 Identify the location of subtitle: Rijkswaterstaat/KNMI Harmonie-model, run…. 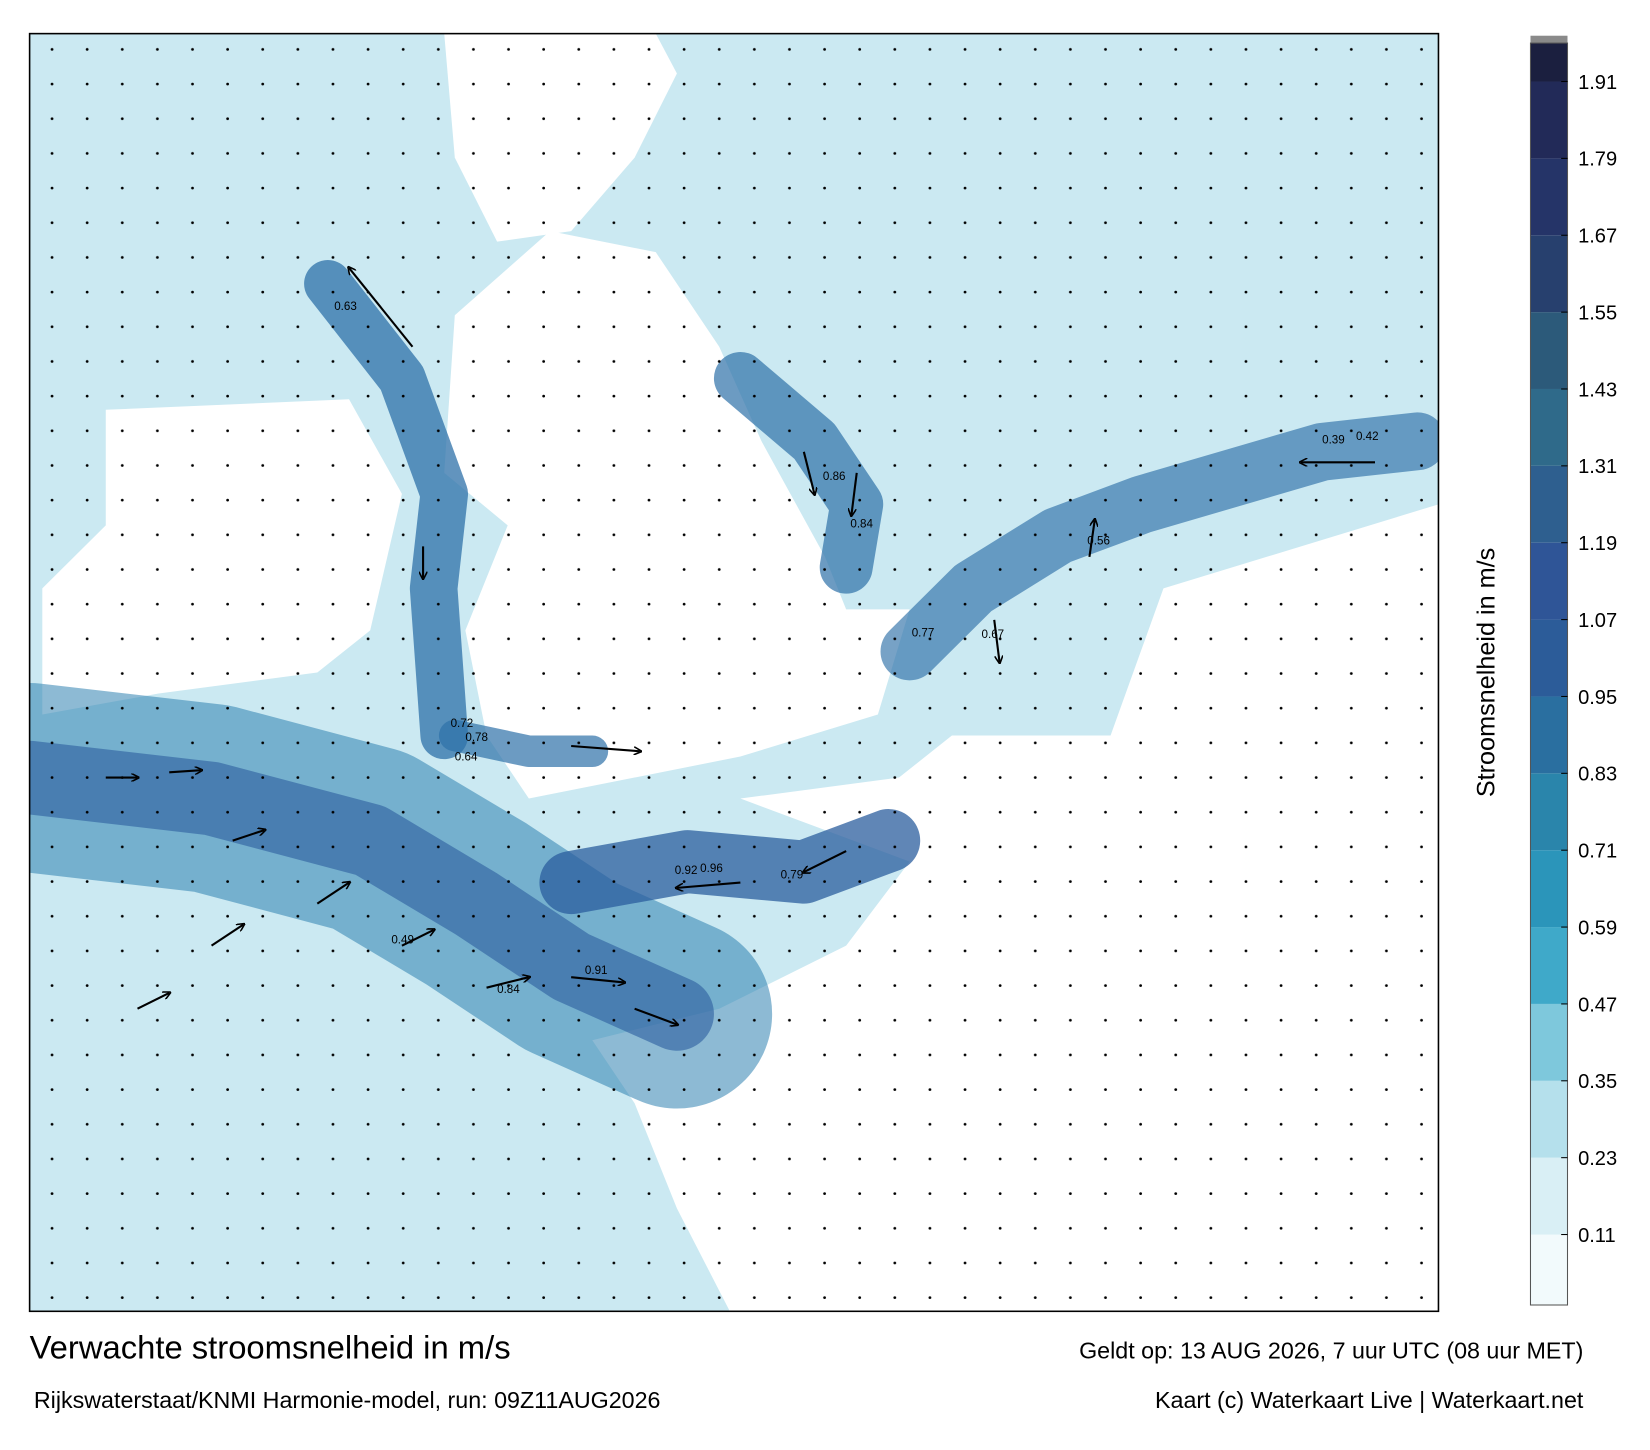
(347, 1400).